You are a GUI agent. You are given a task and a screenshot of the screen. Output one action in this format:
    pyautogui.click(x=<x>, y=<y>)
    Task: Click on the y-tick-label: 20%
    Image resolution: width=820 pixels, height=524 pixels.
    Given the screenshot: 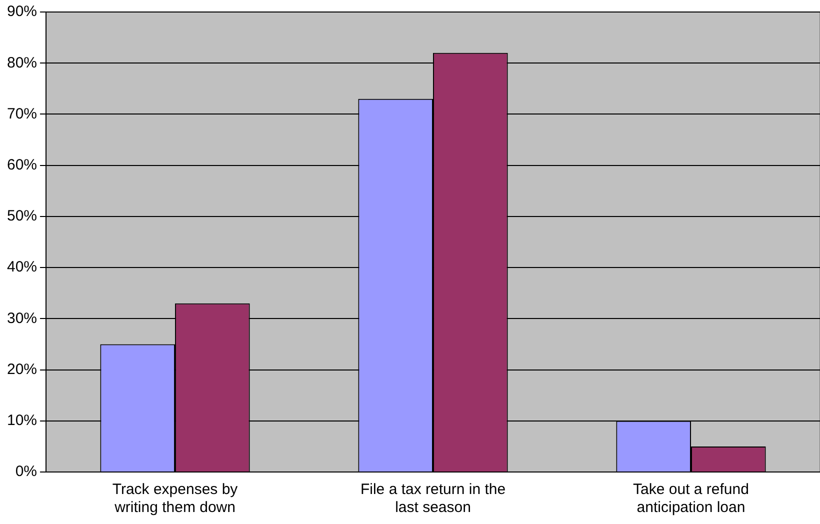 What is the action you would take?
    pyautogui.click(x=22, y=369)
    